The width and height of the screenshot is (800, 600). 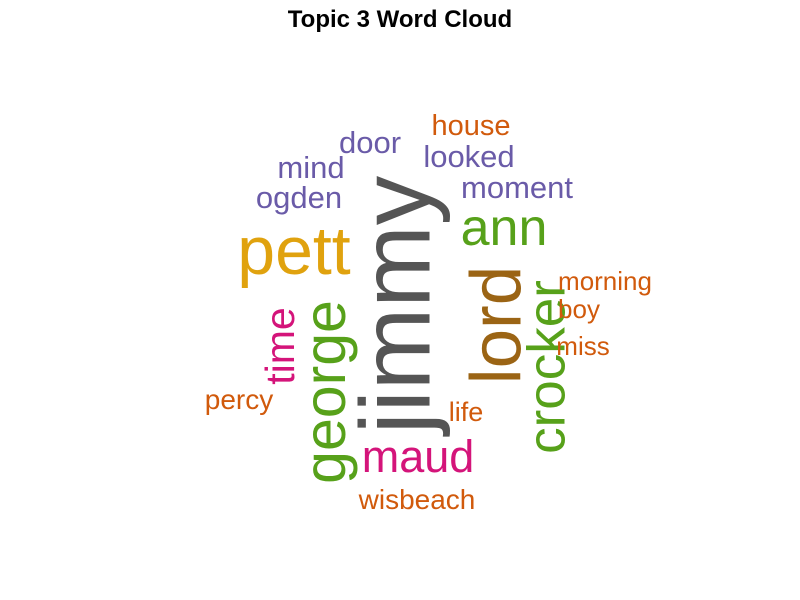 What do you see at coordinates (579, 309) in the screenshot?
I see `word-boy: boy` at bounding box center [579, 309].